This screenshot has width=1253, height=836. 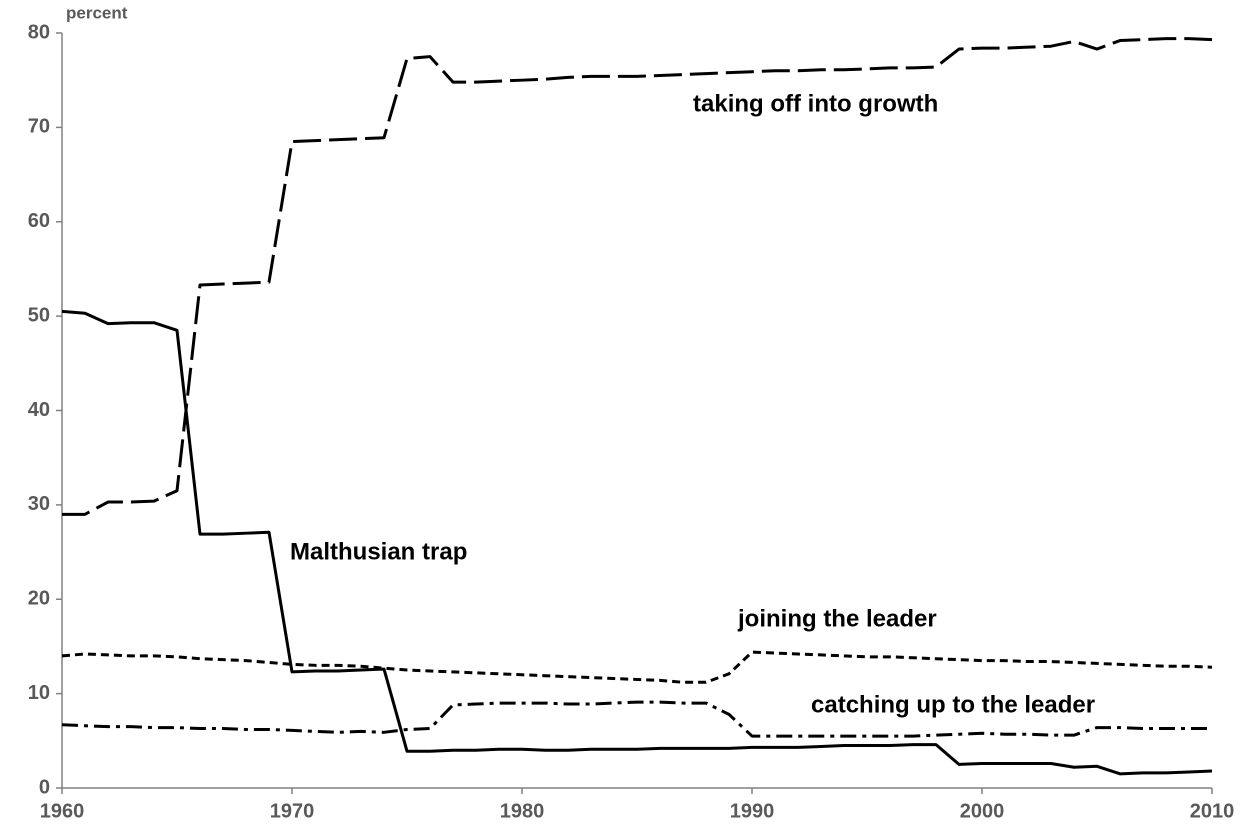 I want to click on y-tick-label: 0, so click(x=44, y=787).